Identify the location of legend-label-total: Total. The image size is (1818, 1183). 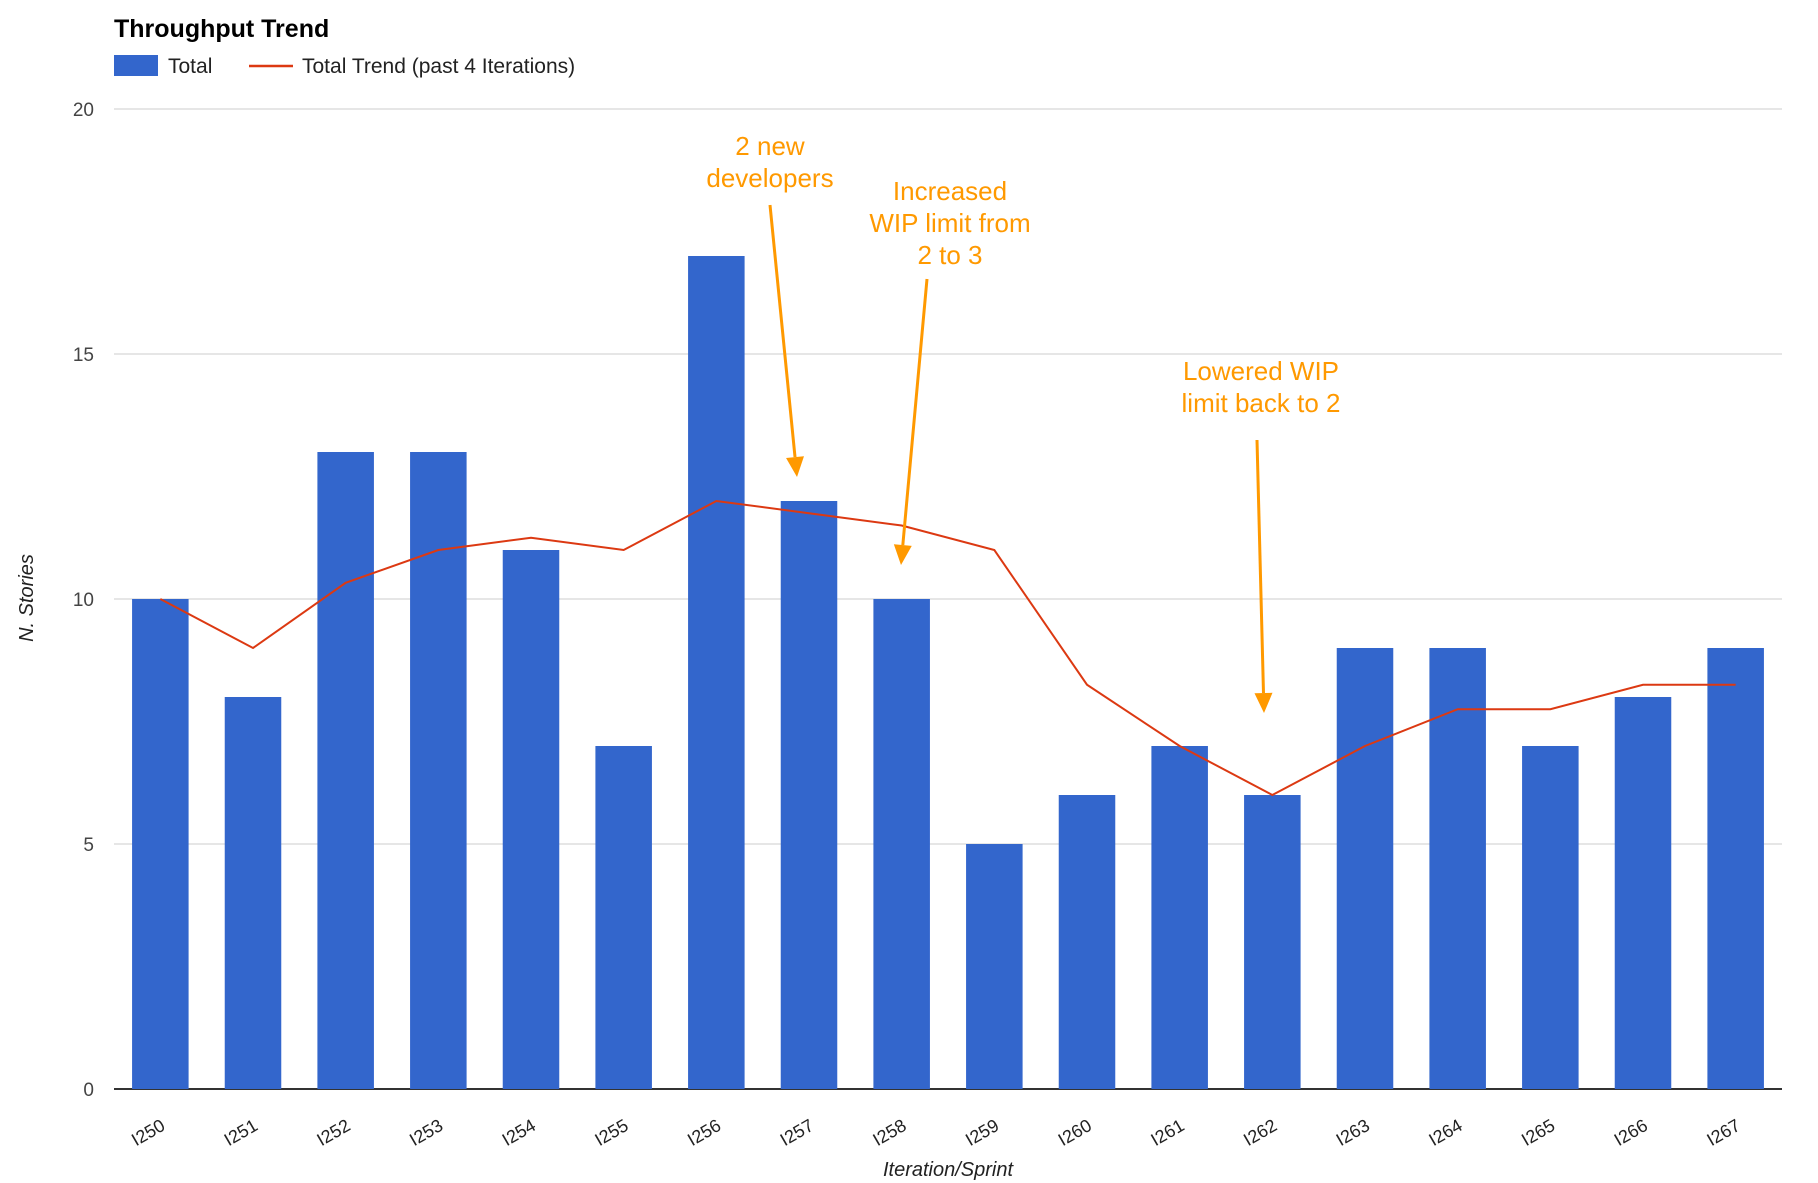
(190, 66).